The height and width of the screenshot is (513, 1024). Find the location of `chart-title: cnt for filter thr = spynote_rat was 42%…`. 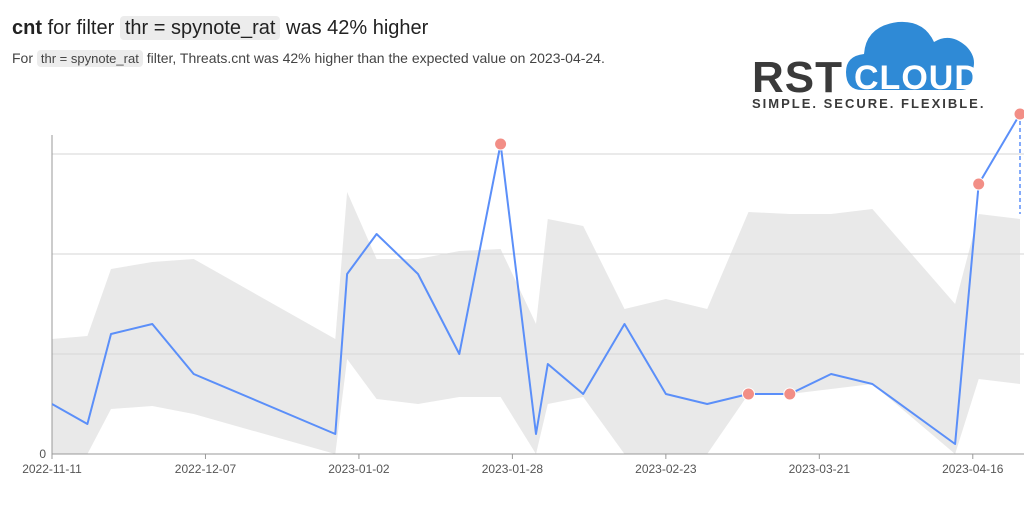

chart-title: cnt for filter thr = spynote_rat was 42%… is located at coordinates (220, 28).